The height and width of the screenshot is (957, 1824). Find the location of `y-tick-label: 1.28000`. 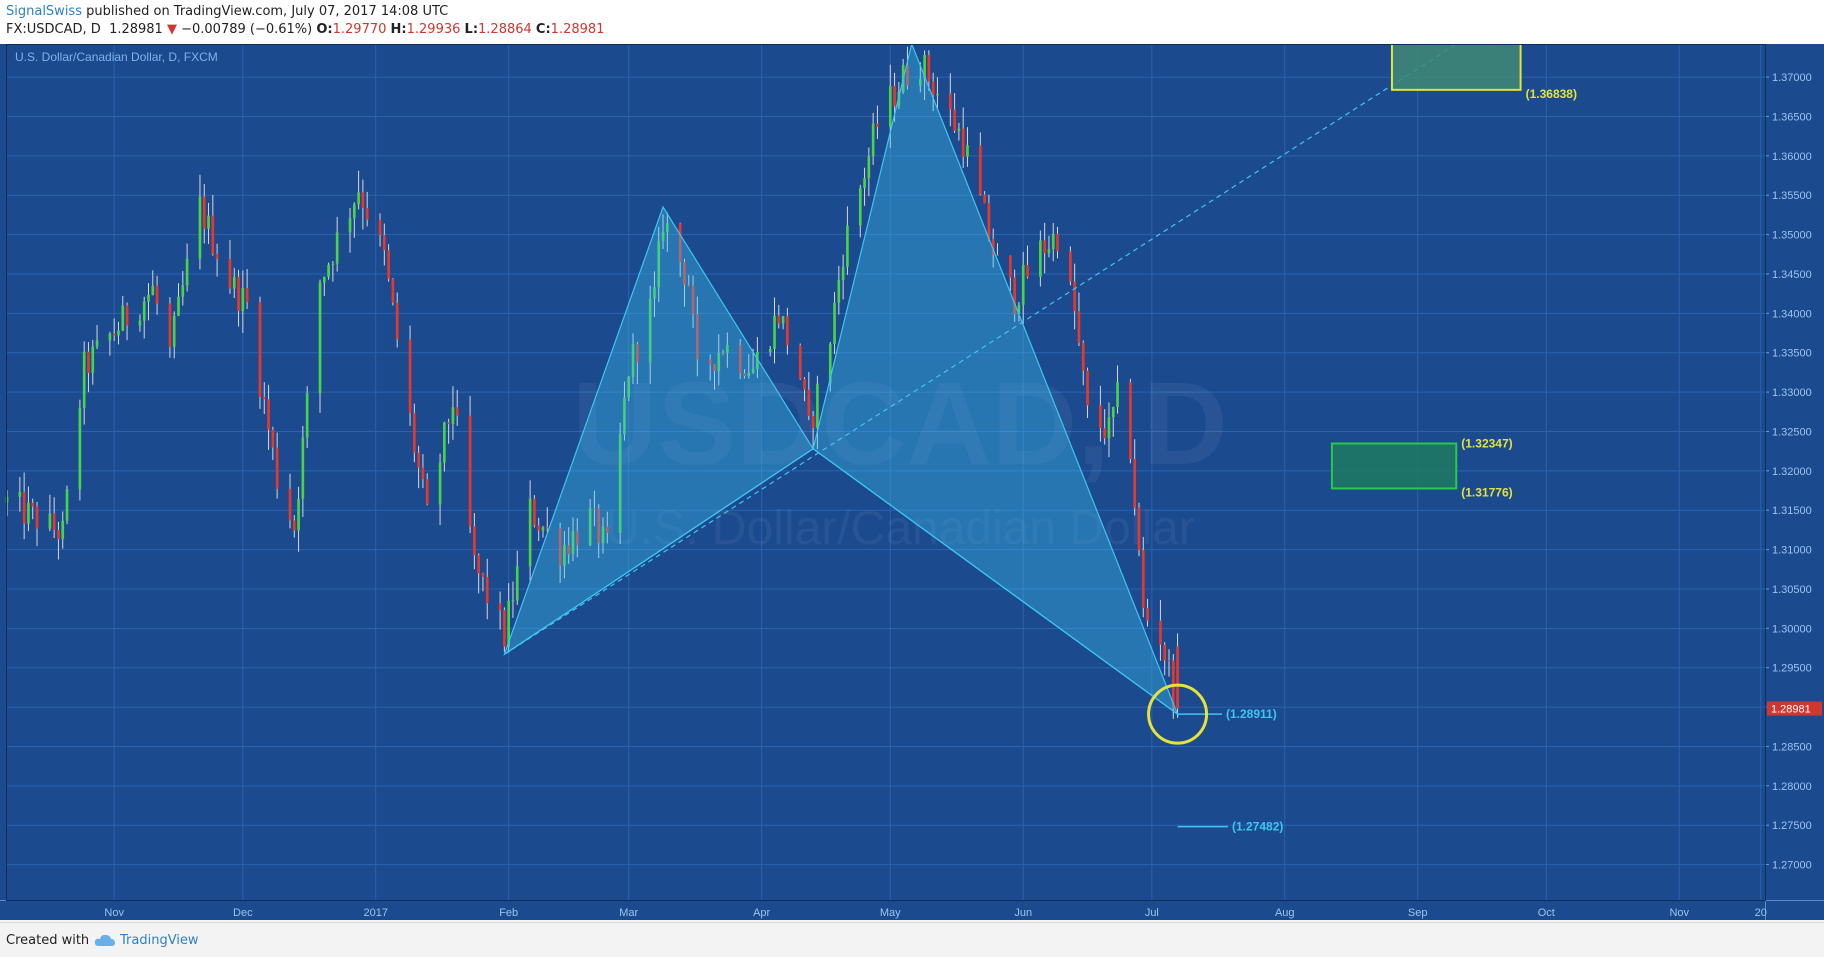

y-tick-label: 1.28000 is located at coordinates (1792, 787).